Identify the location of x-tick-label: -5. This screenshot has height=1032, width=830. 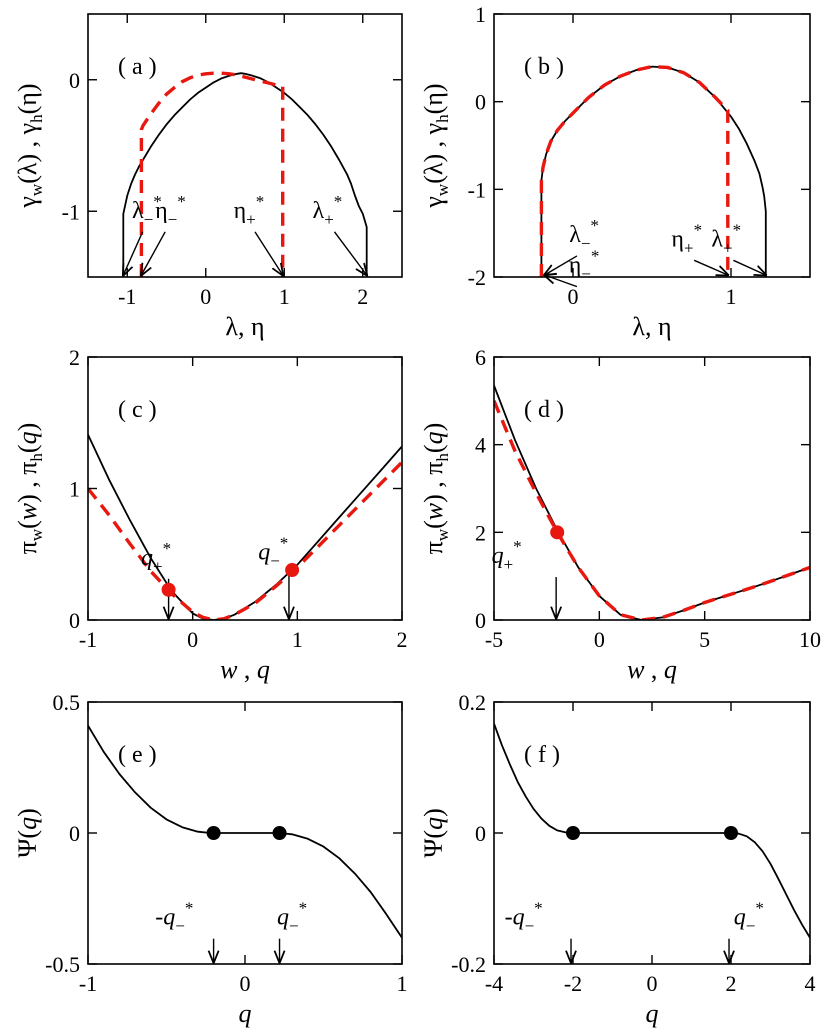
(494, 639).